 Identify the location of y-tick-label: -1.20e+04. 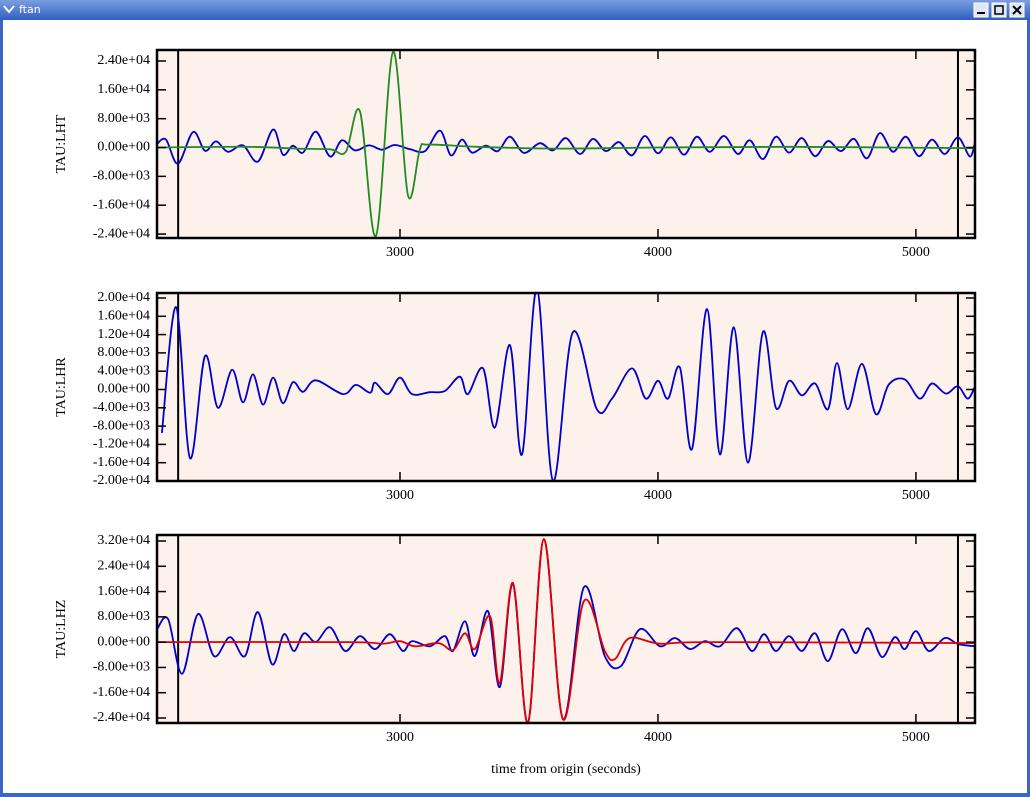
(121, 444).